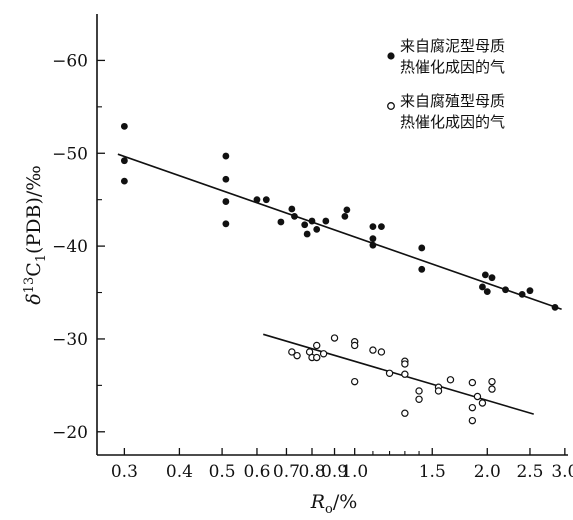 Image resolution: width=573 pixels, height=520 pixels. What do you see at coordinates (70, 154) in the screenshot?
I see `y-tick-label: −50` at bounding box center [70, 154].